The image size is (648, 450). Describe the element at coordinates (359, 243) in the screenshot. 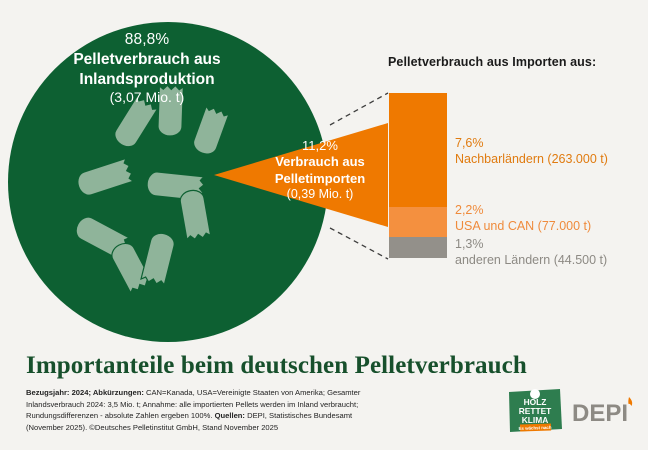

I see `connector-bottom` at that location.